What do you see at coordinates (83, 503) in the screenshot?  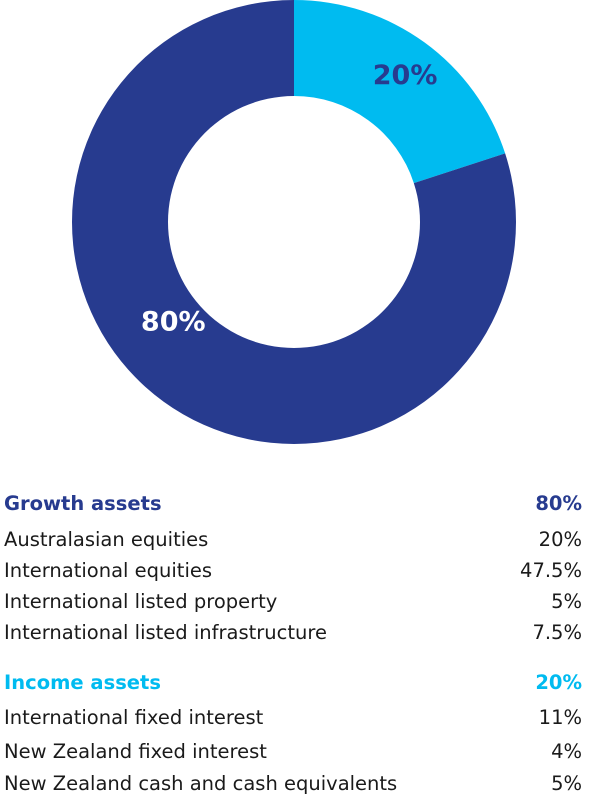 I see `growth-assets-label: Growth assets` at bounding box center [83, 503].